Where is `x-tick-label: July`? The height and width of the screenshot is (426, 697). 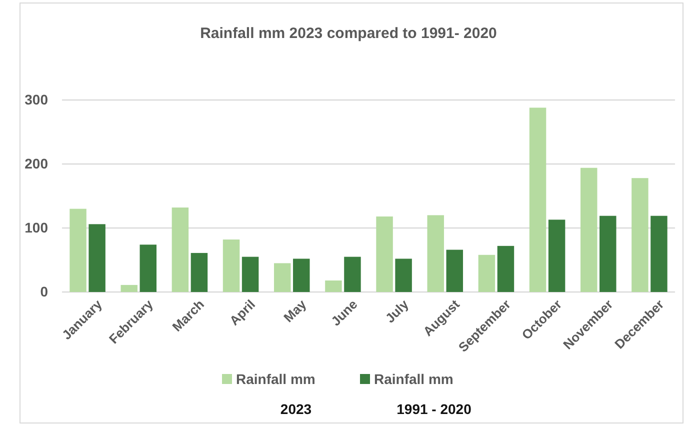 x-tick-label: July is located at coordinates (397, 311).